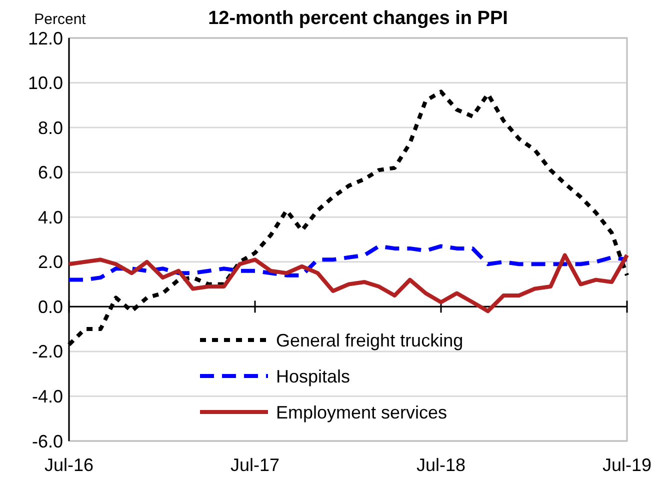 This screenshot has width=670, height=480. I want to click on y-tick-label: 6.0, so click(50, 172).